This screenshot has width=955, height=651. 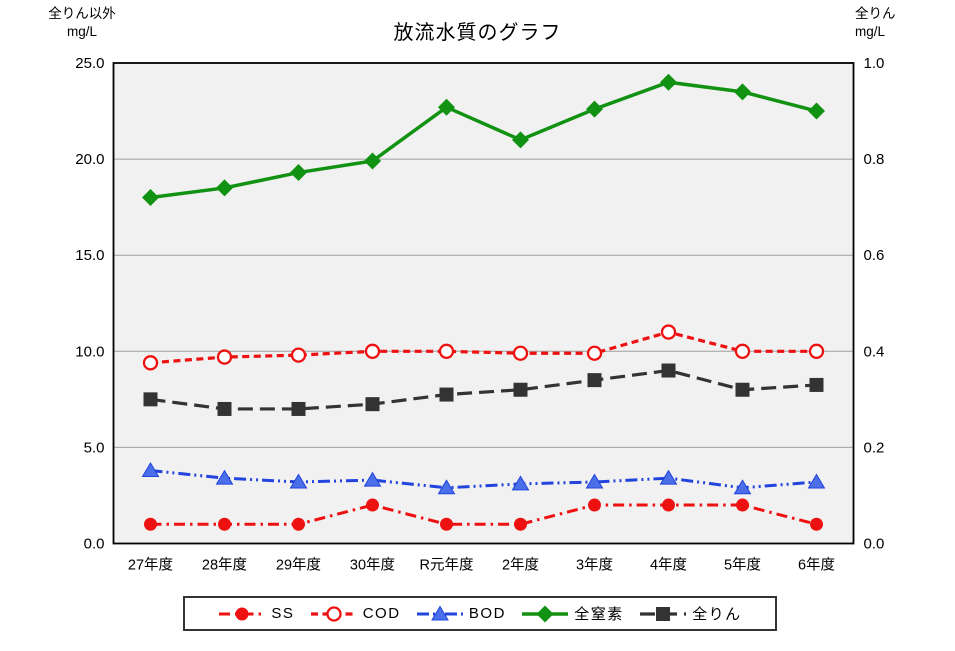 What do you see at coordinates (224, 524) in the screenshot?
I see `point-ss-28年度` at bounding box center [224, 524].